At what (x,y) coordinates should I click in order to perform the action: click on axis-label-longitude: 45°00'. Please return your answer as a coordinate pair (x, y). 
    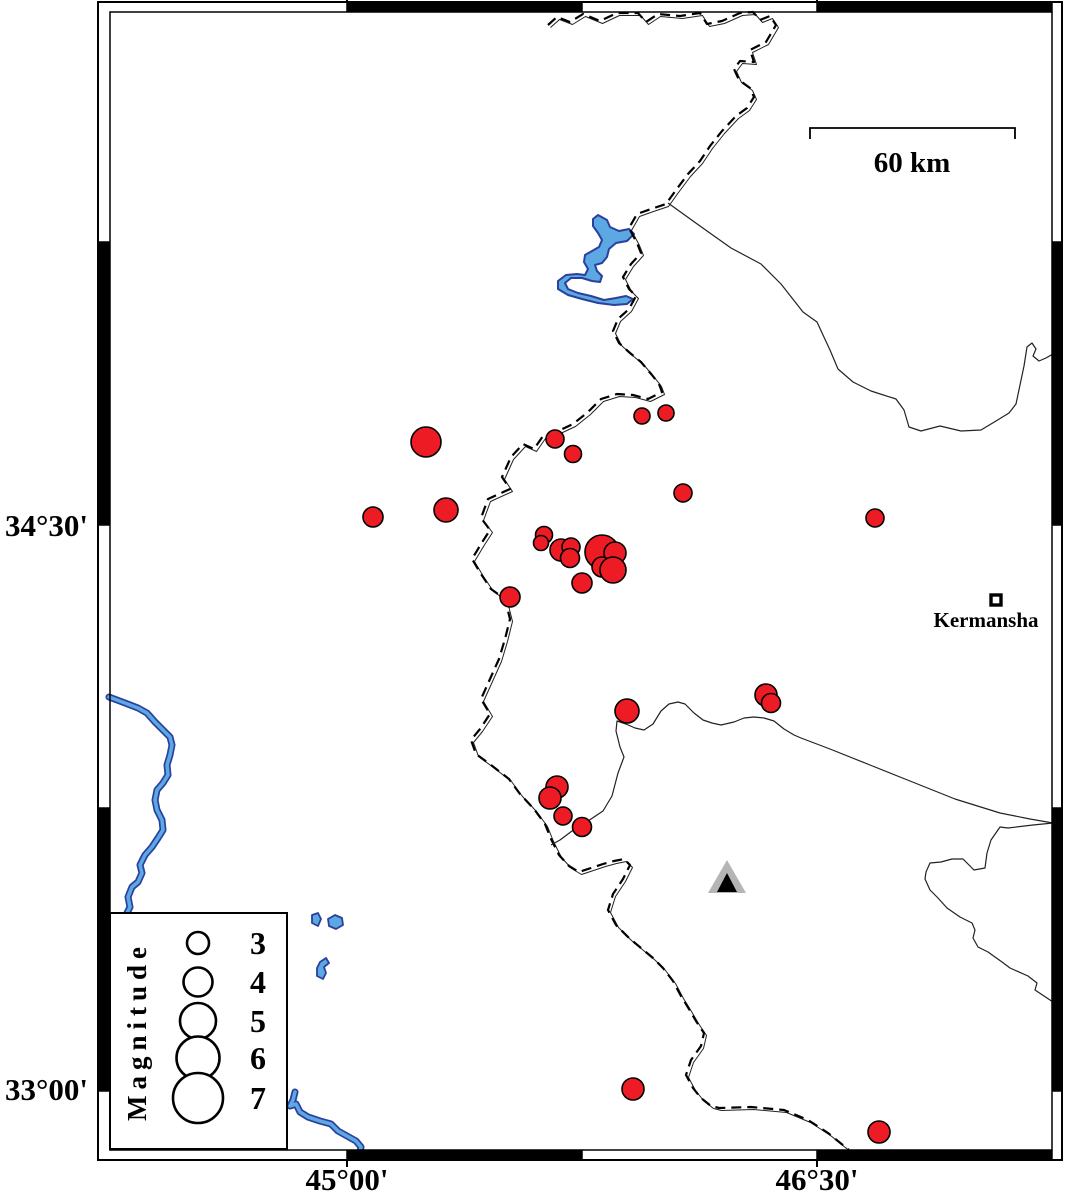
    Looking at the image, I should click on (346, 1179).